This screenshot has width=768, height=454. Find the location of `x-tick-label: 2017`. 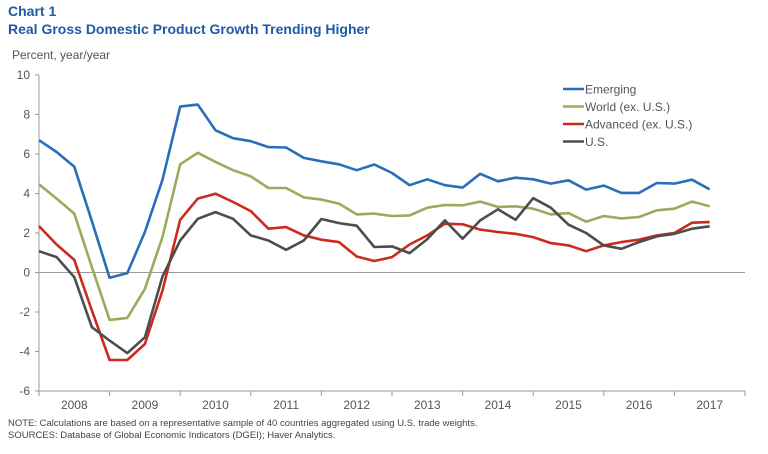

x-tick-label: 2017 is located at coordinates (709, 405).